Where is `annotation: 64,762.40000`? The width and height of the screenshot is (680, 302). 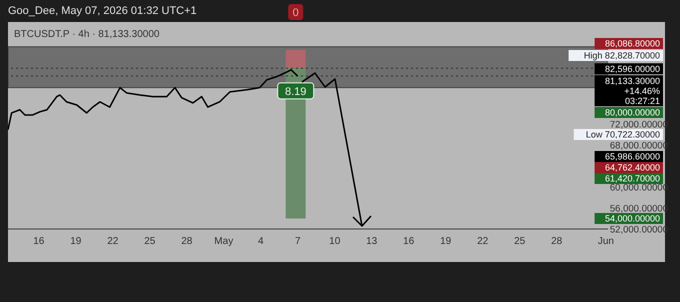 annotation: 64,762.40000 is located at coordinates (632, 167).